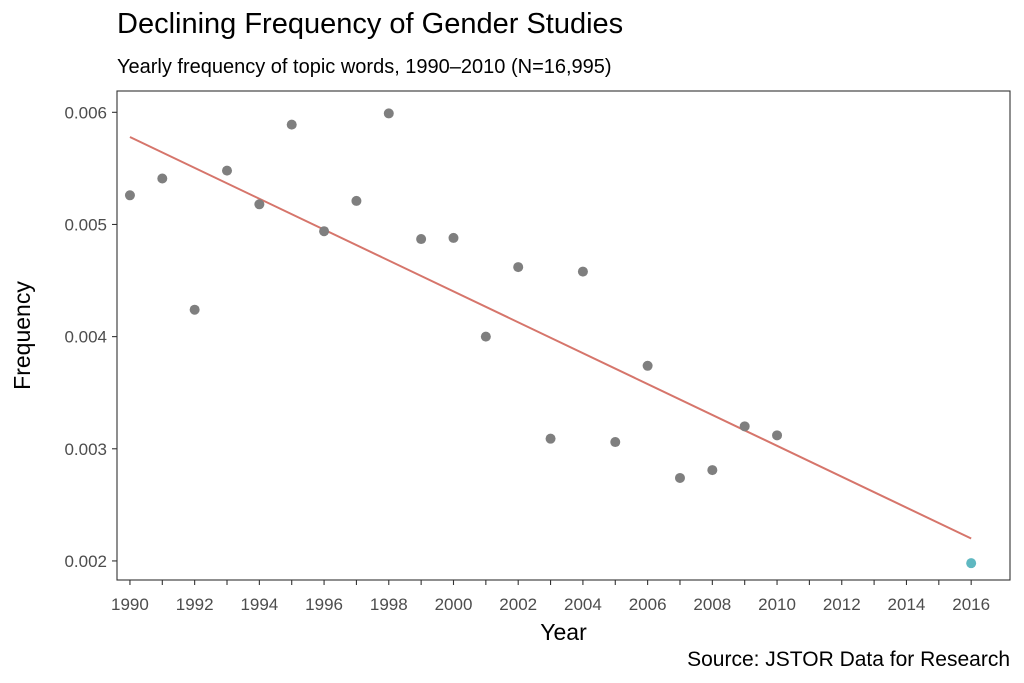 The width and height of the screenshot is (1024, 683). Describe the element at coordinates (907, 604) in the screenshot. I see `x-tick-label: 2014` at that location.